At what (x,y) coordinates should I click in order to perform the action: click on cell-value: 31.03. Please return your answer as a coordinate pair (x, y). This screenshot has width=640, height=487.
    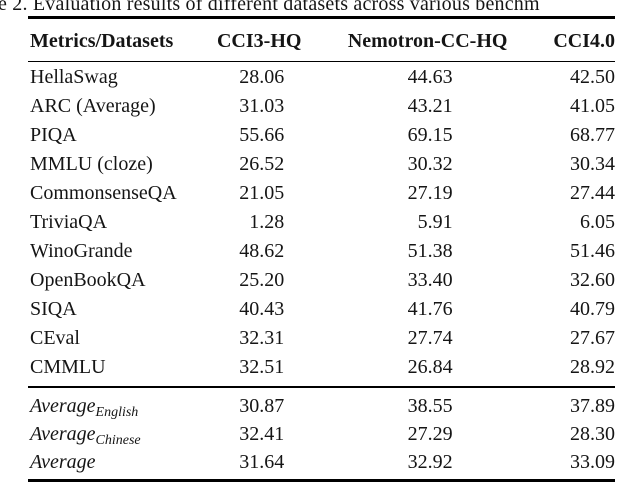
    Looking at the image, I should click on (262, 105).